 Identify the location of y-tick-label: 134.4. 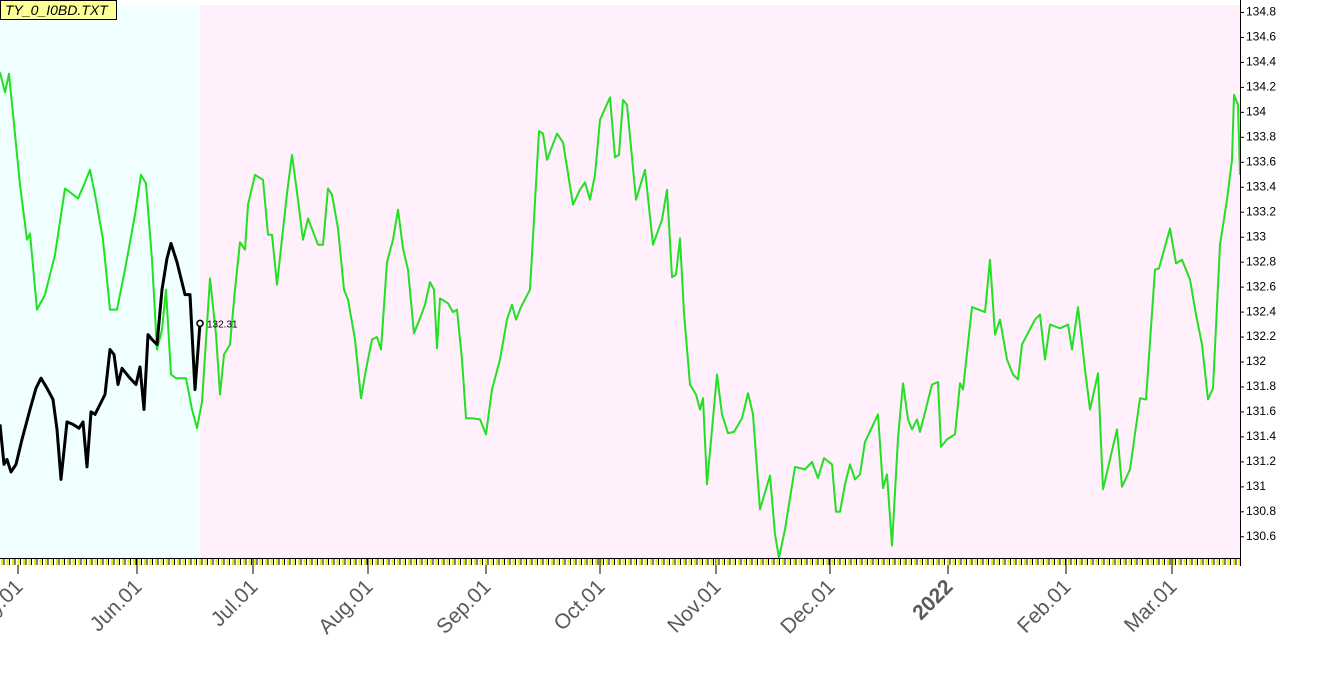
(1261, 62).